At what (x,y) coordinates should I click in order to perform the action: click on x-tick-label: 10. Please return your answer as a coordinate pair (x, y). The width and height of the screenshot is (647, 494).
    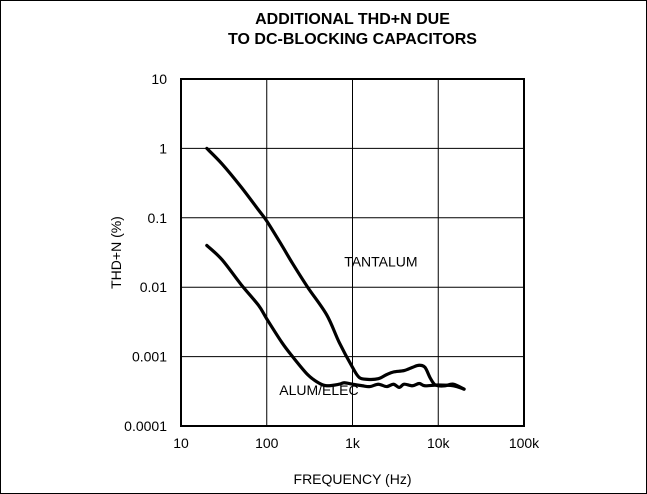
    Looking at the image, I should click on (181, 443).